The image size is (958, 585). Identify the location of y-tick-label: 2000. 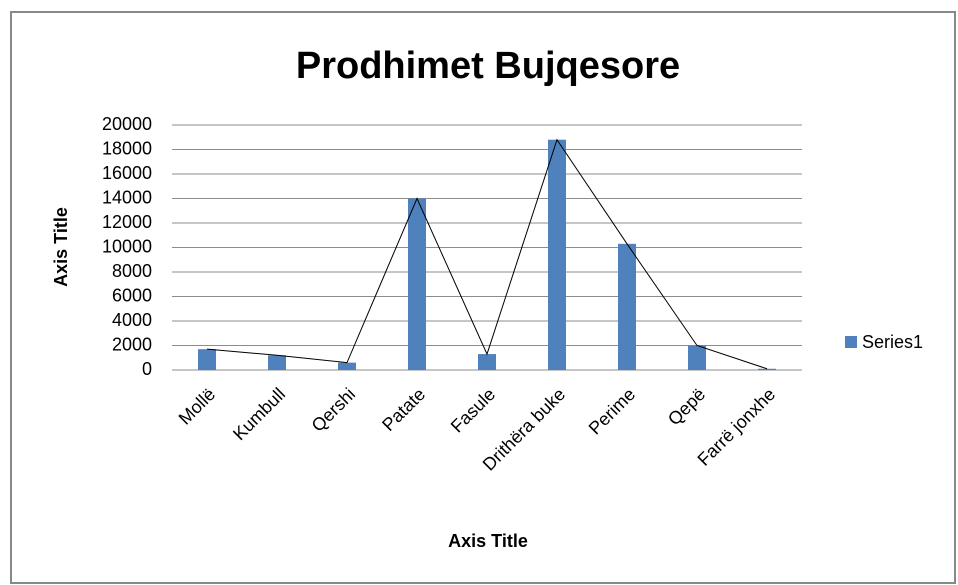
(132, 344).